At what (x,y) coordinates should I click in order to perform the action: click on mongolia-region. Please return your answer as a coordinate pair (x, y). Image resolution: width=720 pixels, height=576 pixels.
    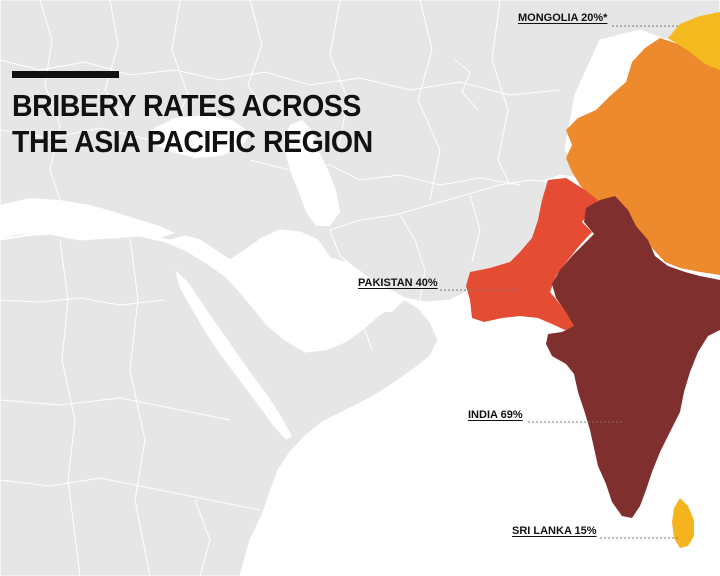
    Looking at the image, I should click on (694, 41).